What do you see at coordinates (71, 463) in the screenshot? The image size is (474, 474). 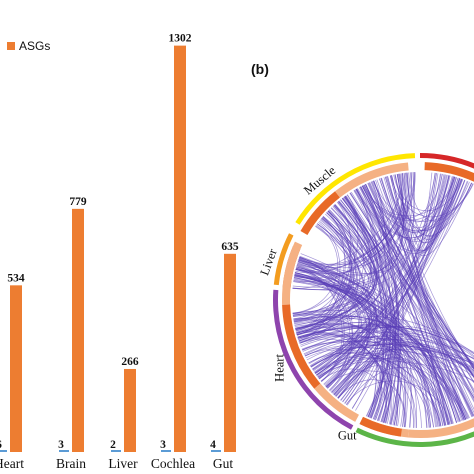 I see `x-tick-brain: Brain` at bounding box center [71, 463].